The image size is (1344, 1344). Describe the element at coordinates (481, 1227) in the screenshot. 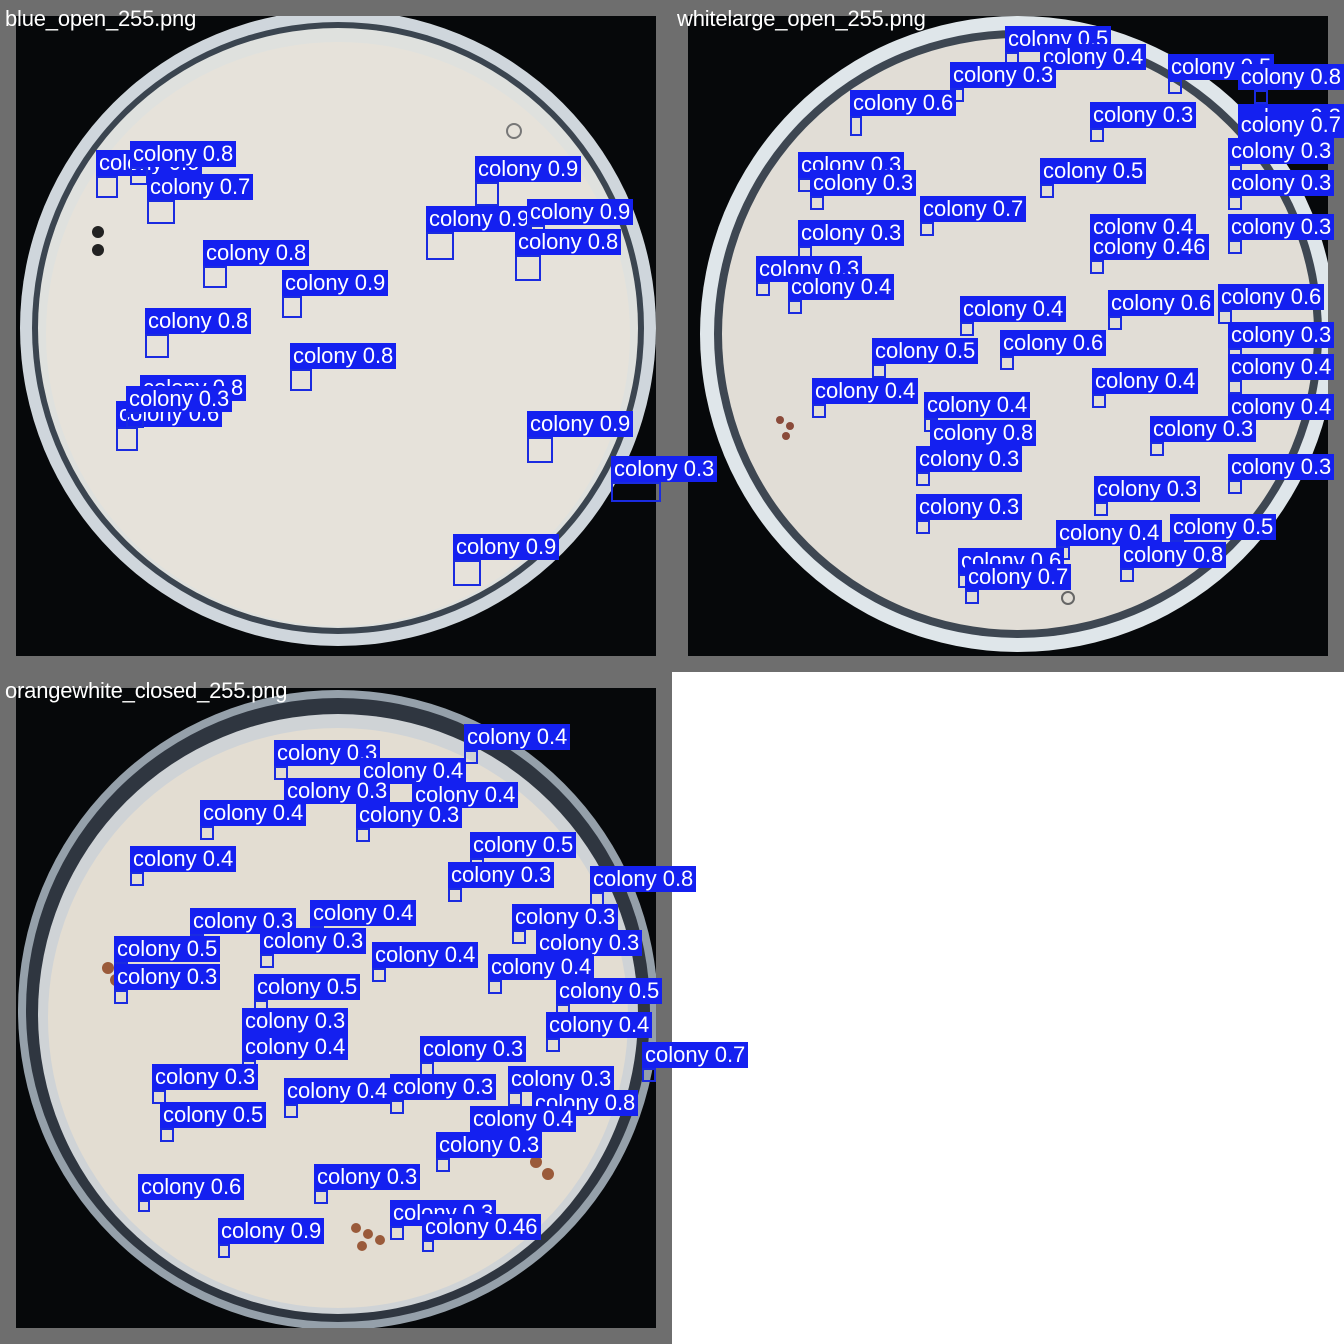

I see `colony-detection-label: colony 0.46` at that location.